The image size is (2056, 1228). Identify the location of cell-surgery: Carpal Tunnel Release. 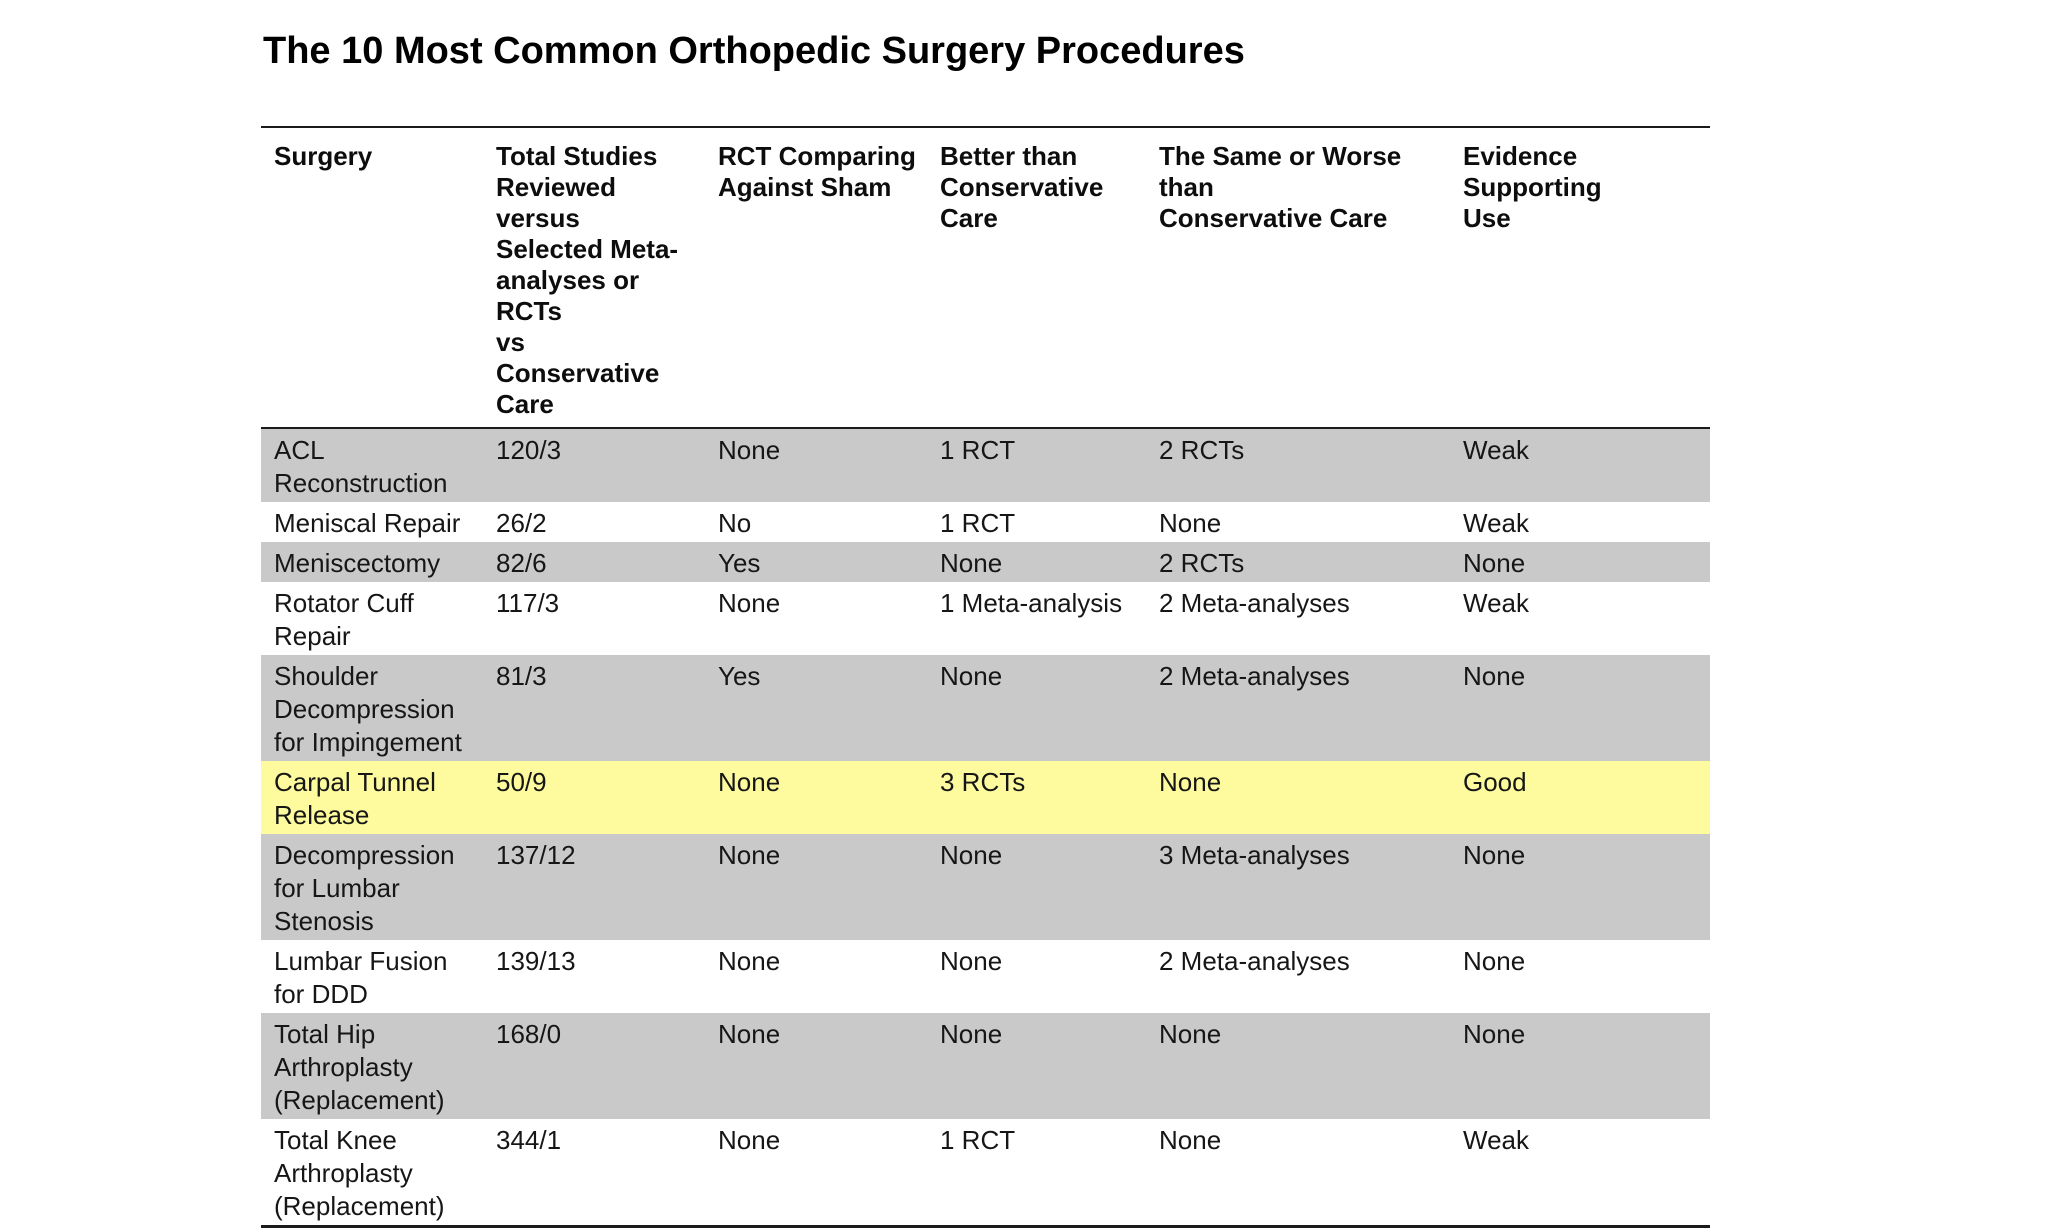
(372, 797).